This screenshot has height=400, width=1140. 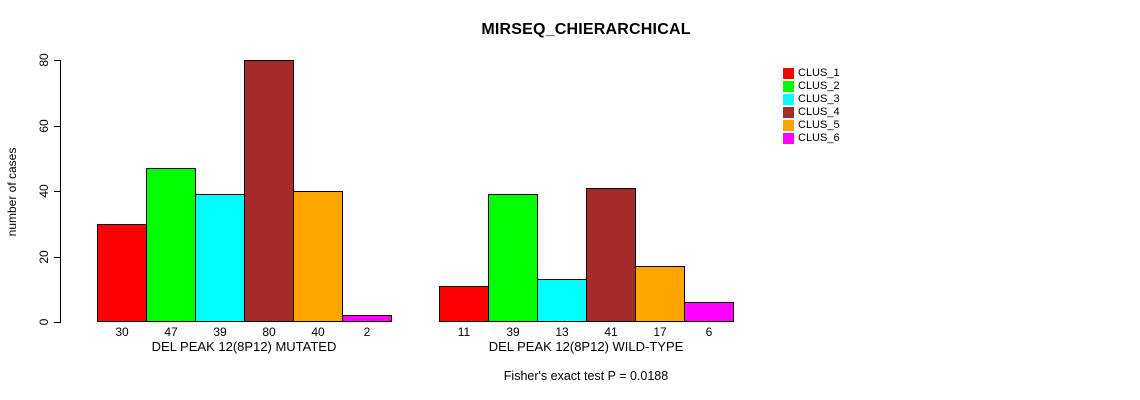 What do you see at coordinates (562, 332) in the screenshot?
I see `bar-value-label: 13` at bounding box center [562, 332].